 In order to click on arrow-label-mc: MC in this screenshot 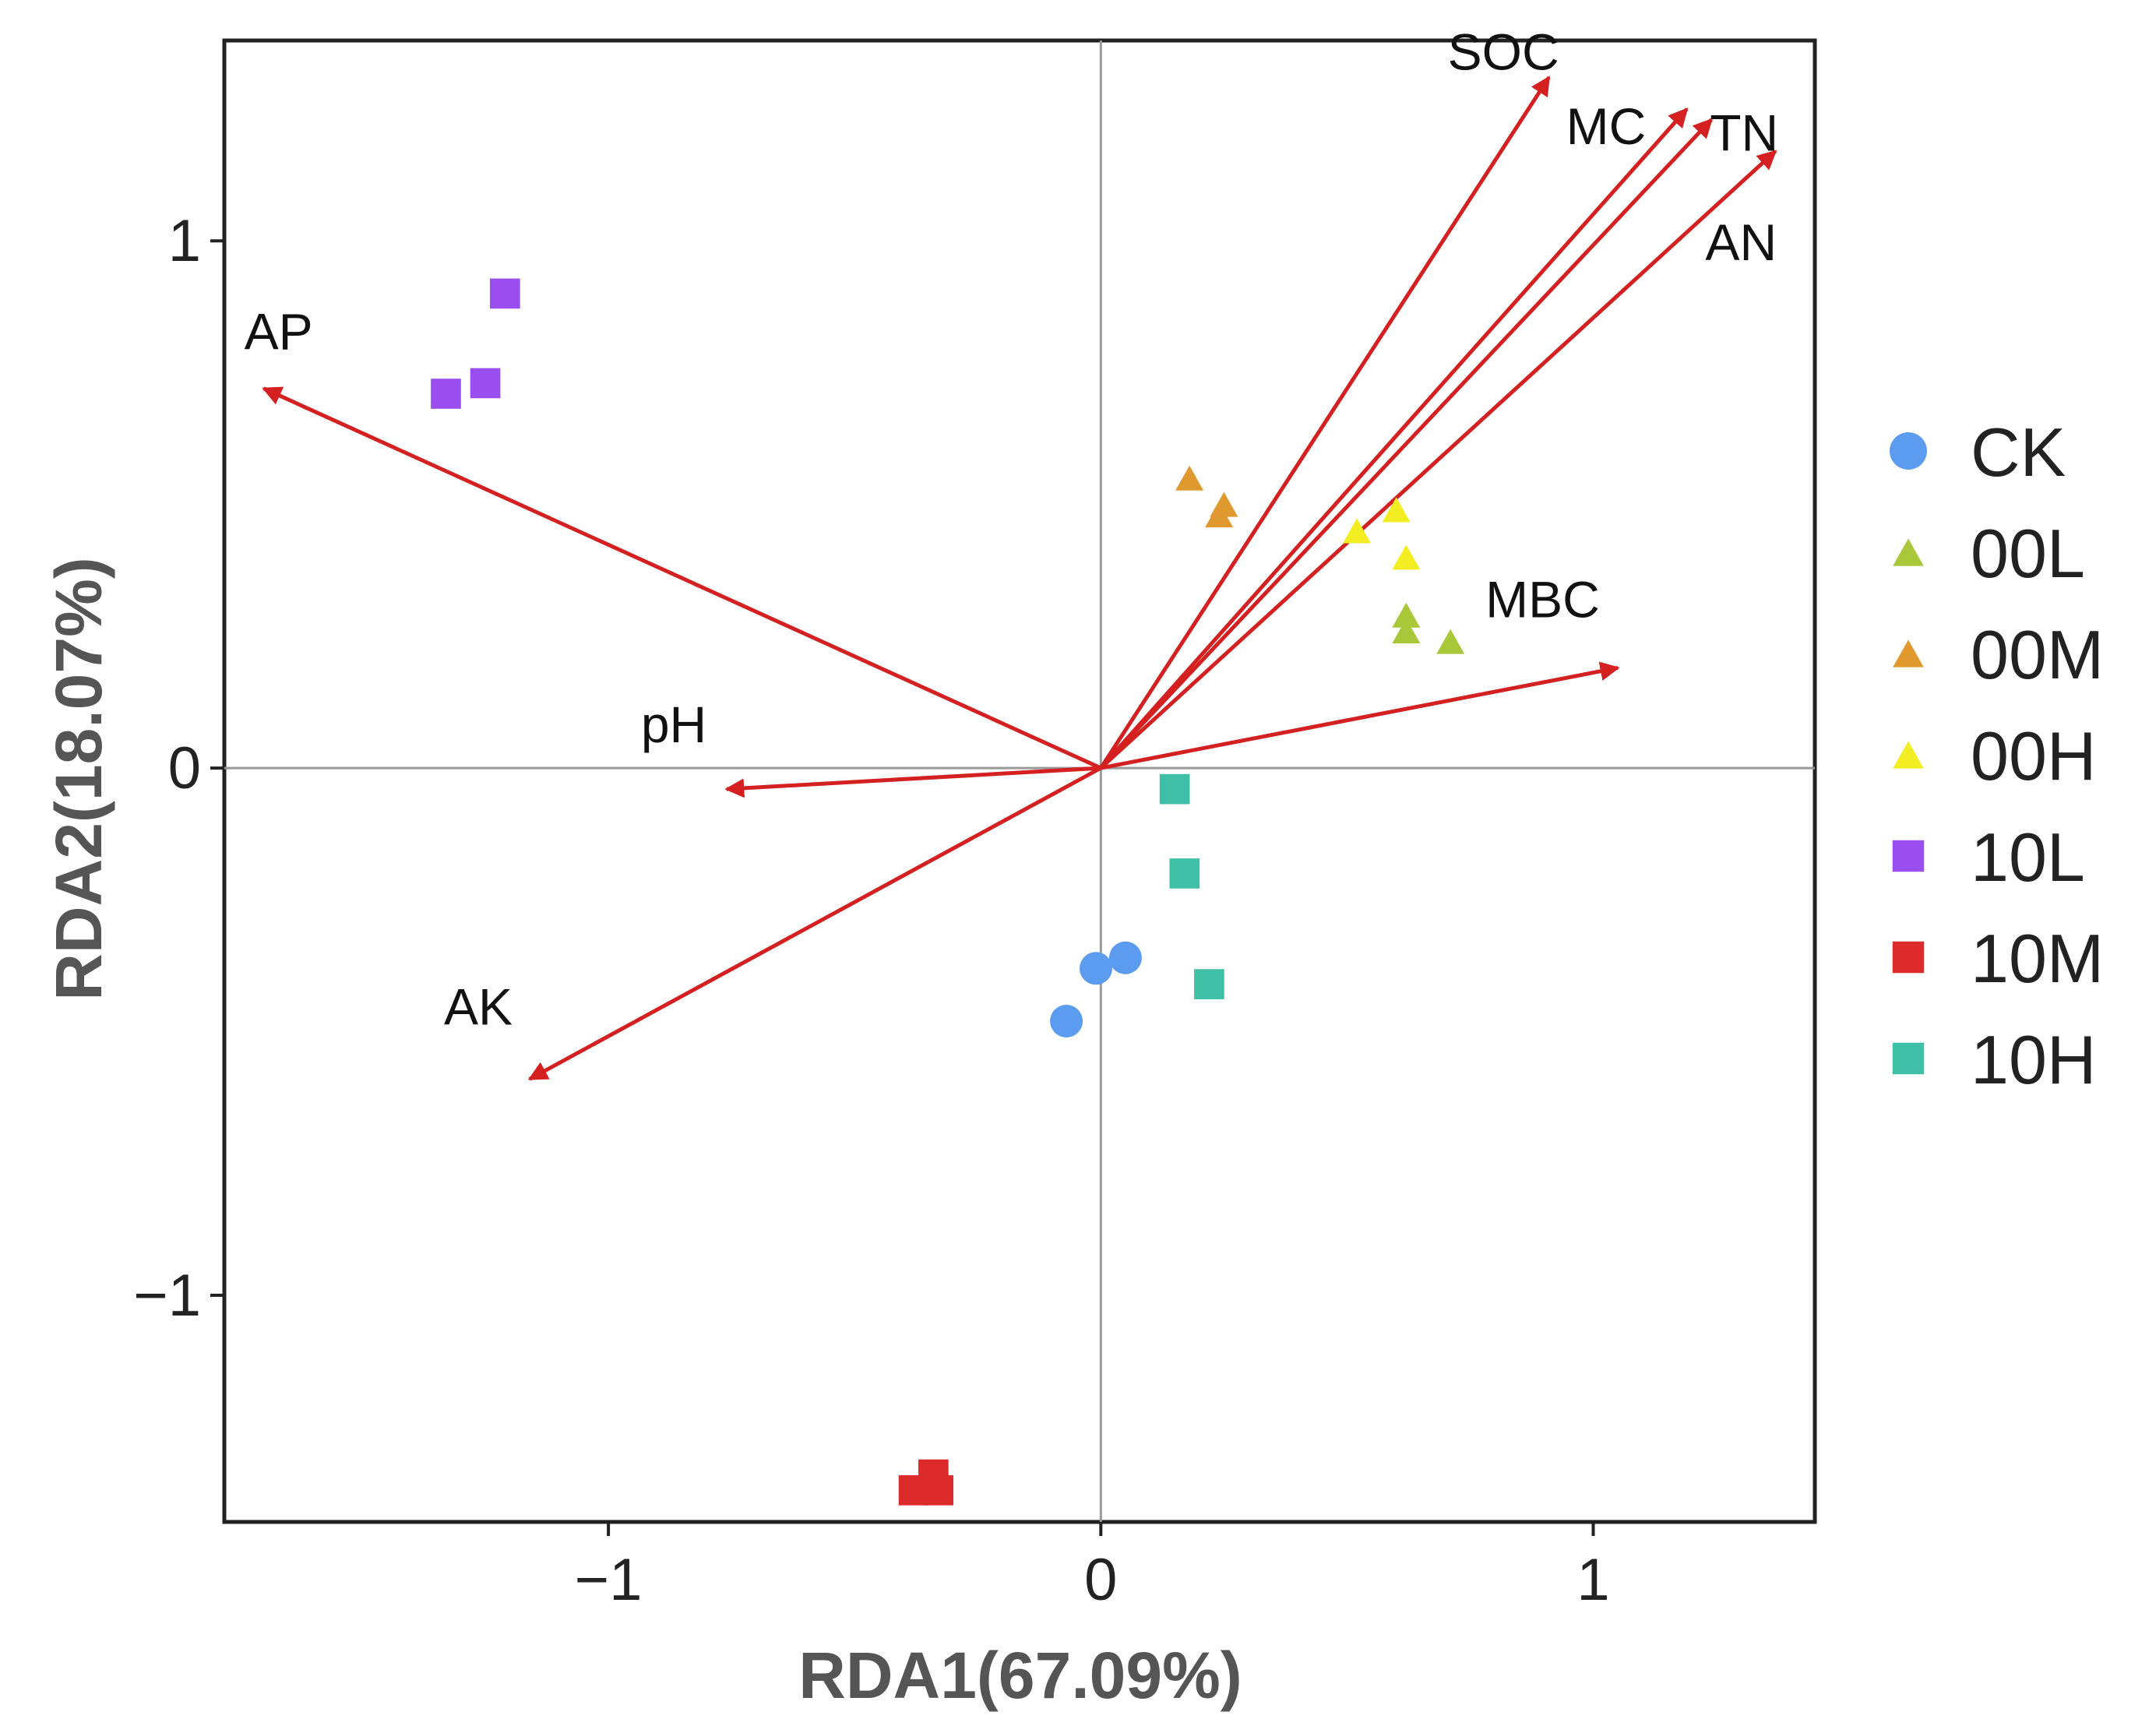, I will do `click(1607, 126)`.